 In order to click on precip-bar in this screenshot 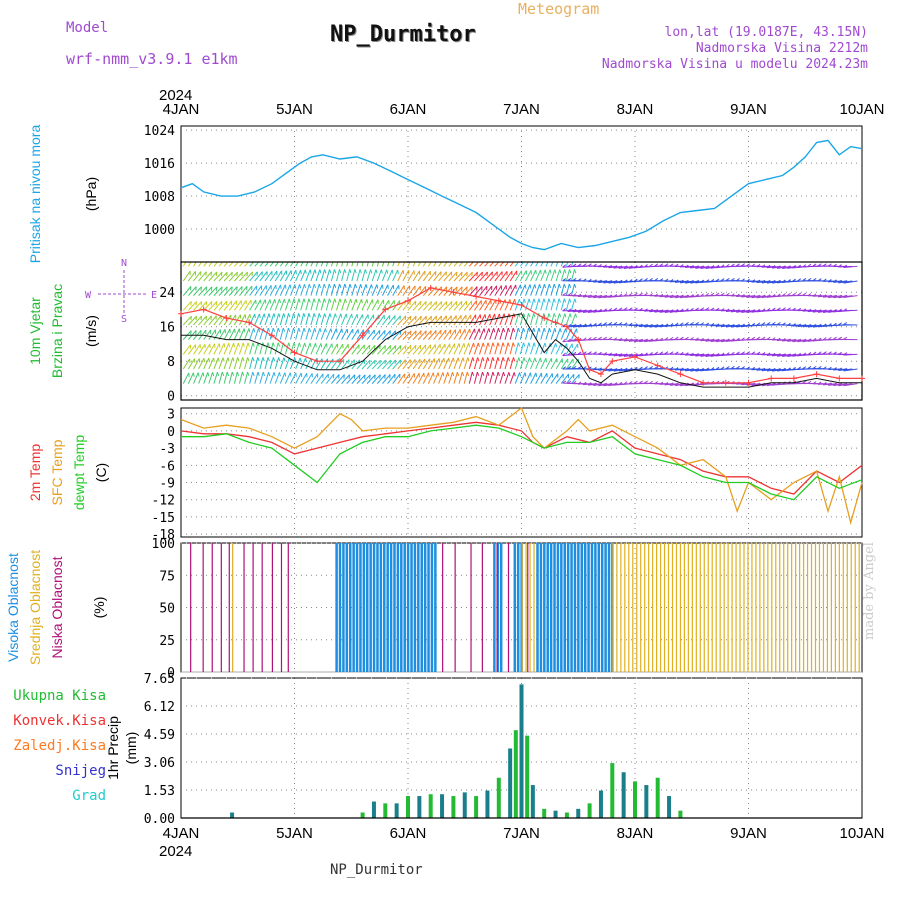, I will do `click(396, 810)`.